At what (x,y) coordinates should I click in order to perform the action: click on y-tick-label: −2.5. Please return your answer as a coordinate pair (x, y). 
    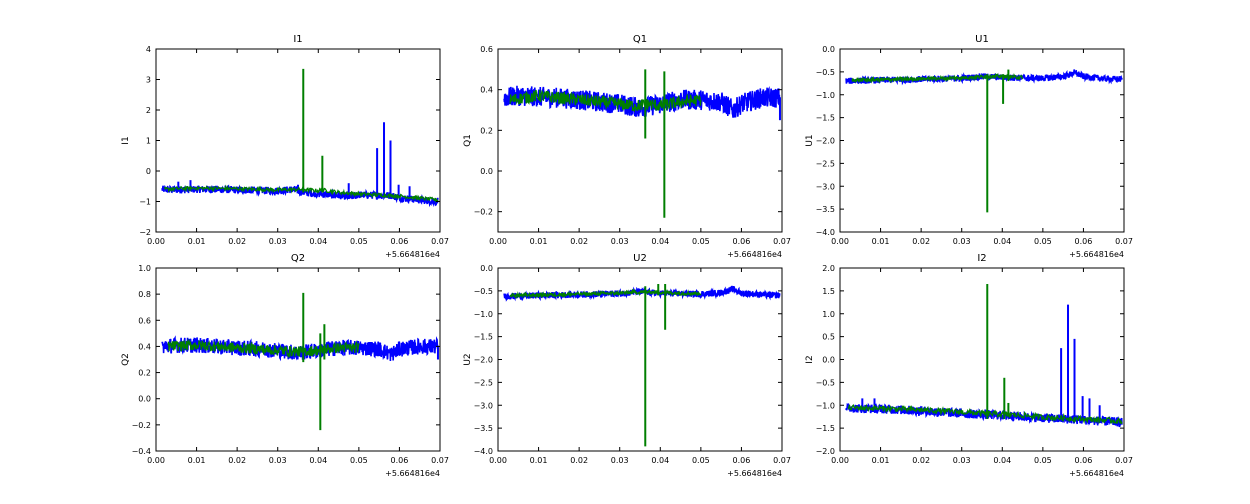
    Looking at the image, I should click on (483, 382).